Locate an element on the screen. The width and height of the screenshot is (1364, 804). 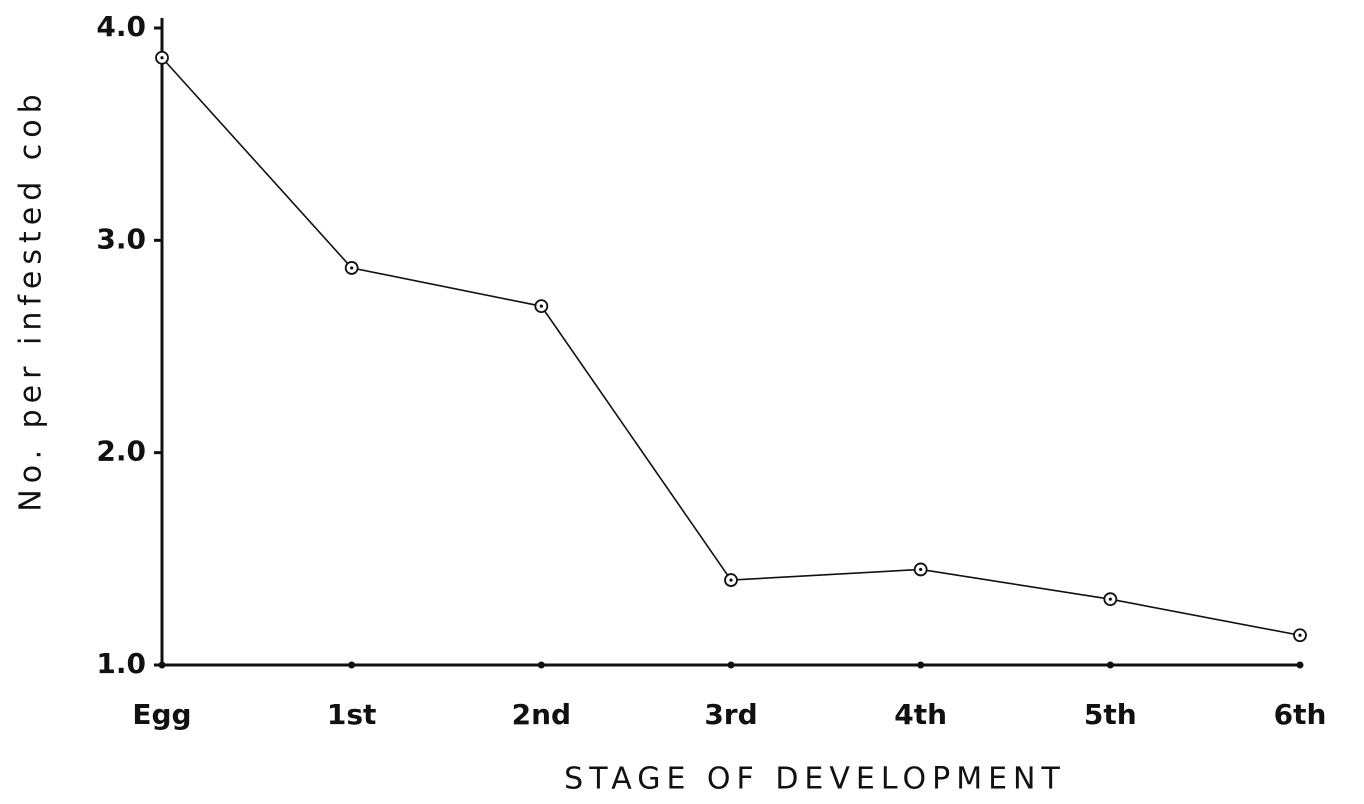
x-tick-label: 1st is located at coordinates (352, 714).